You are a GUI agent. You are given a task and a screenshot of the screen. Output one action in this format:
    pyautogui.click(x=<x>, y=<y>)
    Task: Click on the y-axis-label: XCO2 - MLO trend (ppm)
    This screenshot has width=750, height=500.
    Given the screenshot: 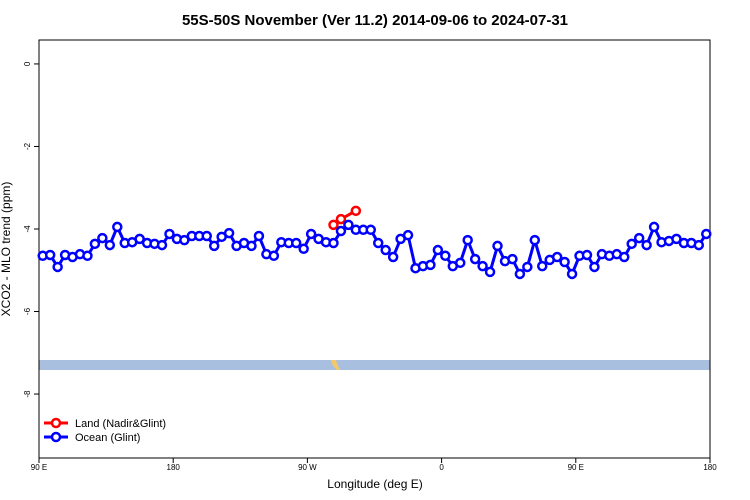 What is the action you would take?
    pyautogui.click(x=6, y=249)
    